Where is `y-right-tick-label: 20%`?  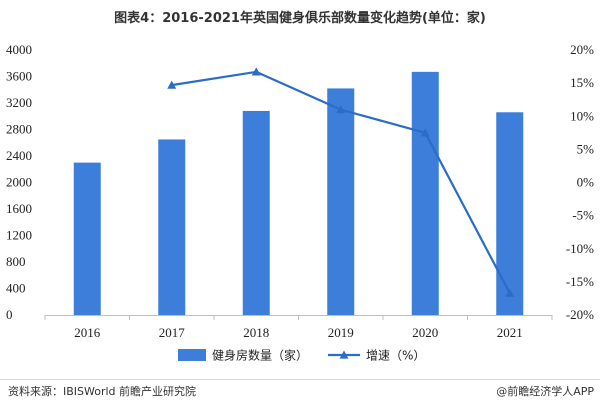 y-right-tick-label: 20% is located at coordinates (582, 49).